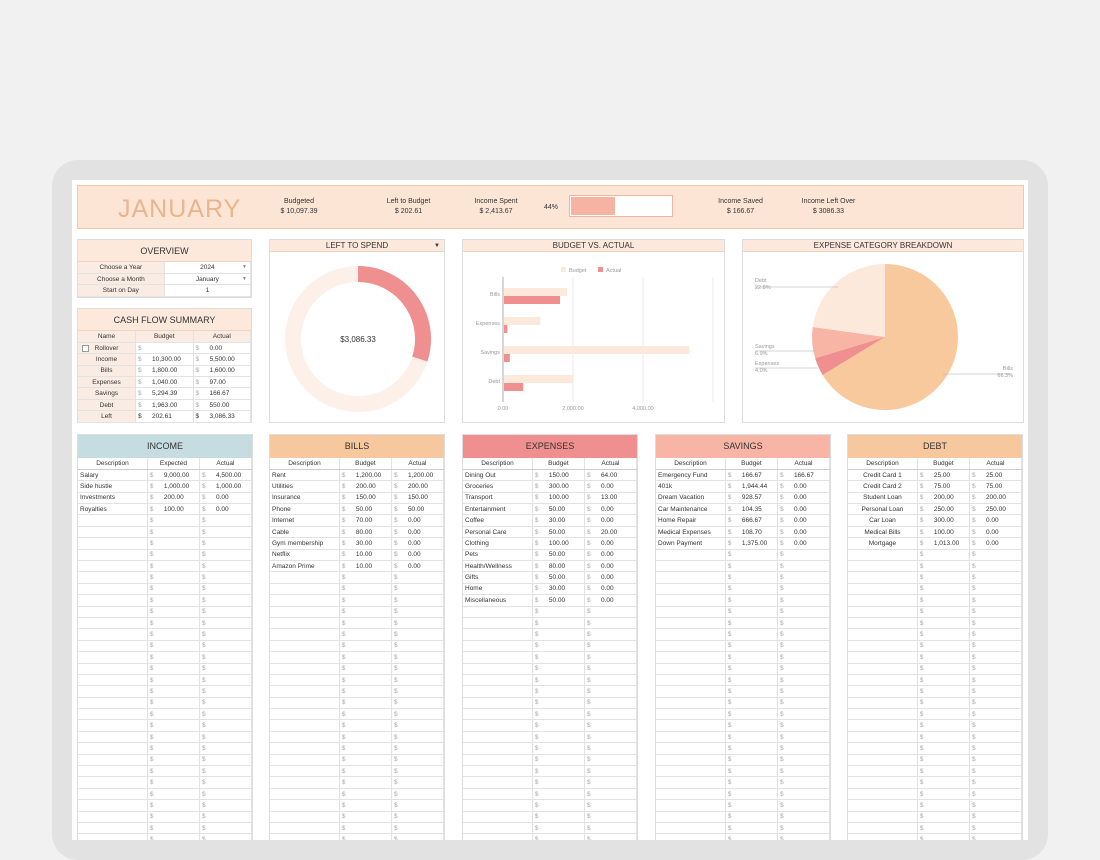  What do you see at coordinates (498, 577) in the screenshot?
I see `row-description: Gifts` at bounding box center [498, 577].